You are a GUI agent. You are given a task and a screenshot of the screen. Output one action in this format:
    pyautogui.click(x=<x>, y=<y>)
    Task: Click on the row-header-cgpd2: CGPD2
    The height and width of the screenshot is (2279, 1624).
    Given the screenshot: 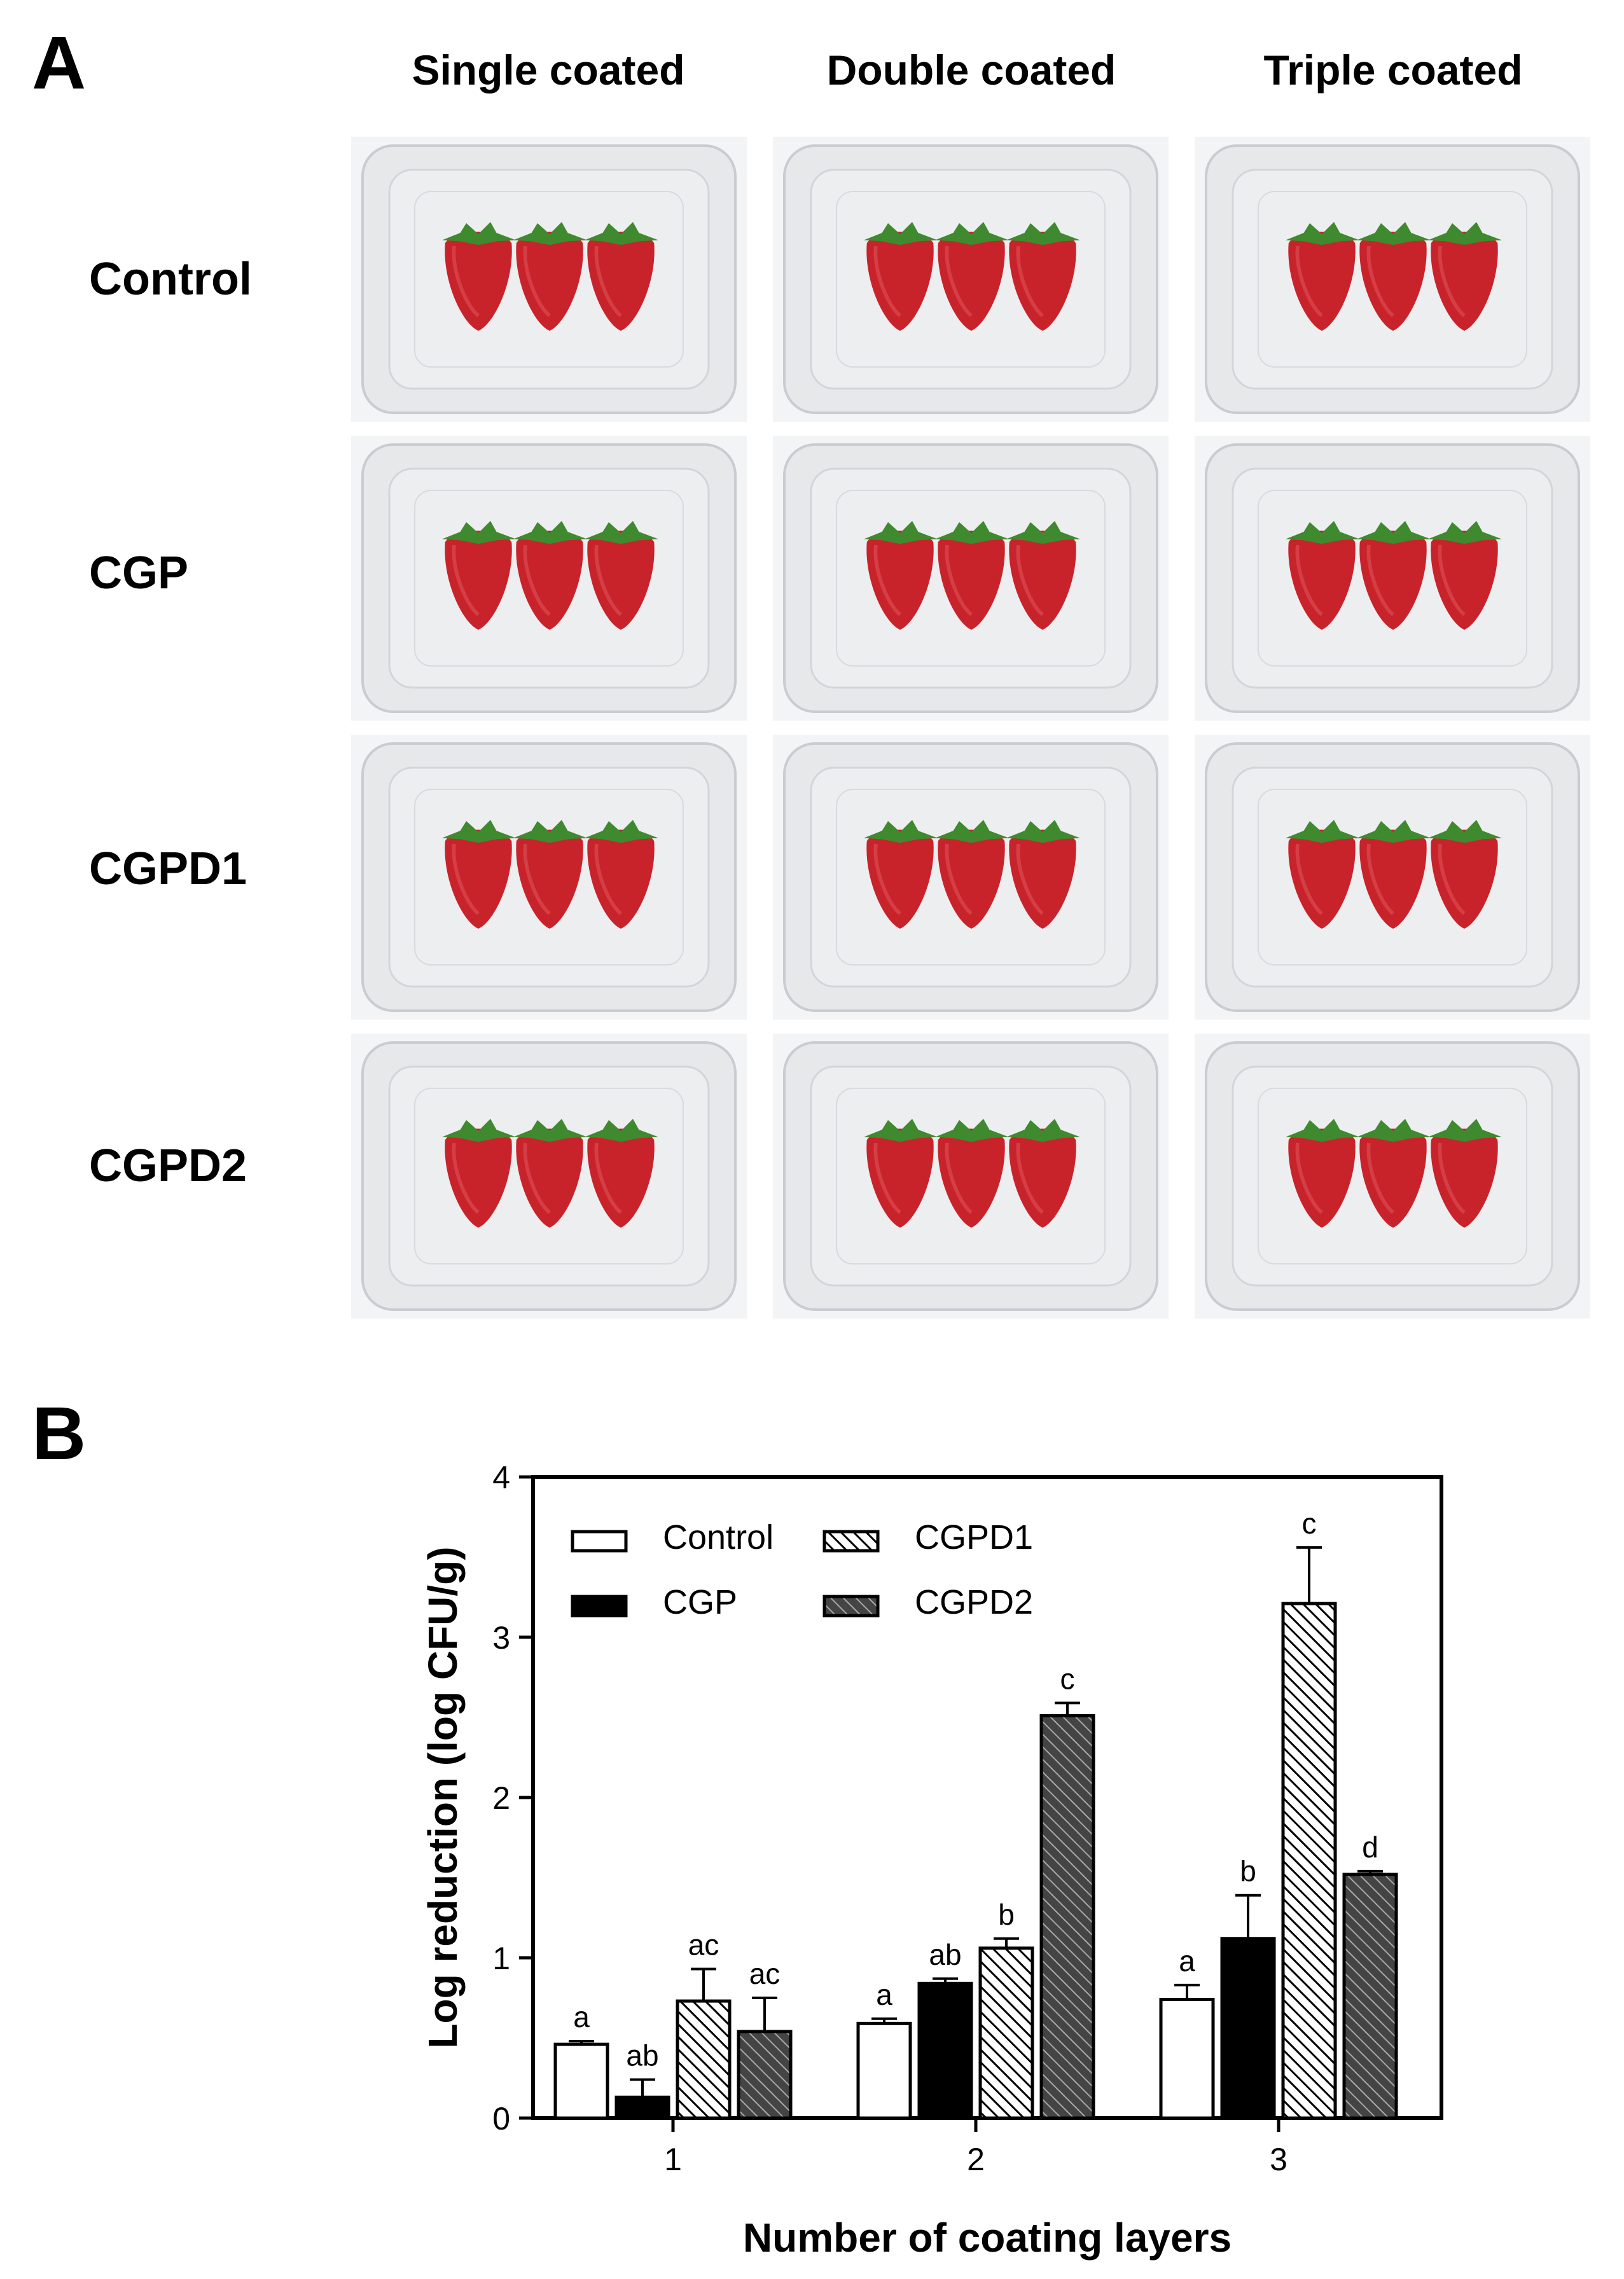 What is the action you would take?
    pyautogui.click(x=168, y=1165)
    